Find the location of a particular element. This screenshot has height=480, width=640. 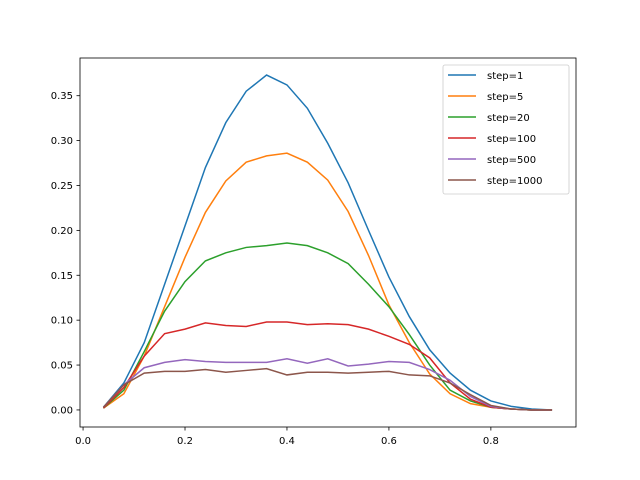

y-tick-label: 0.00 is located at coordinates (62, 410).